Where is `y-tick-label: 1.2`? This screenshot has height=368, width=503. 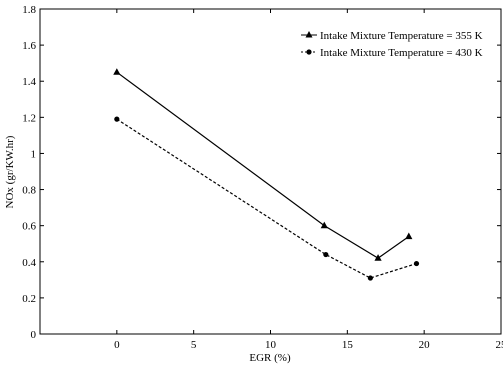
y-tick-label: 1.2 is located at coordinates (29, 118).